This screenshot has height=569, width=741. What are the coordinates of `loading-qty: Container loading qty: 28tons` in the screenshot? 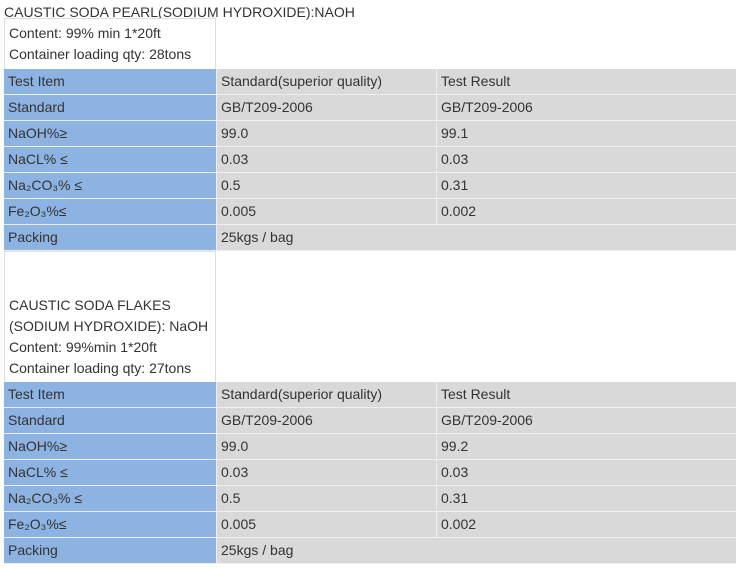 It's located at (100, 54).